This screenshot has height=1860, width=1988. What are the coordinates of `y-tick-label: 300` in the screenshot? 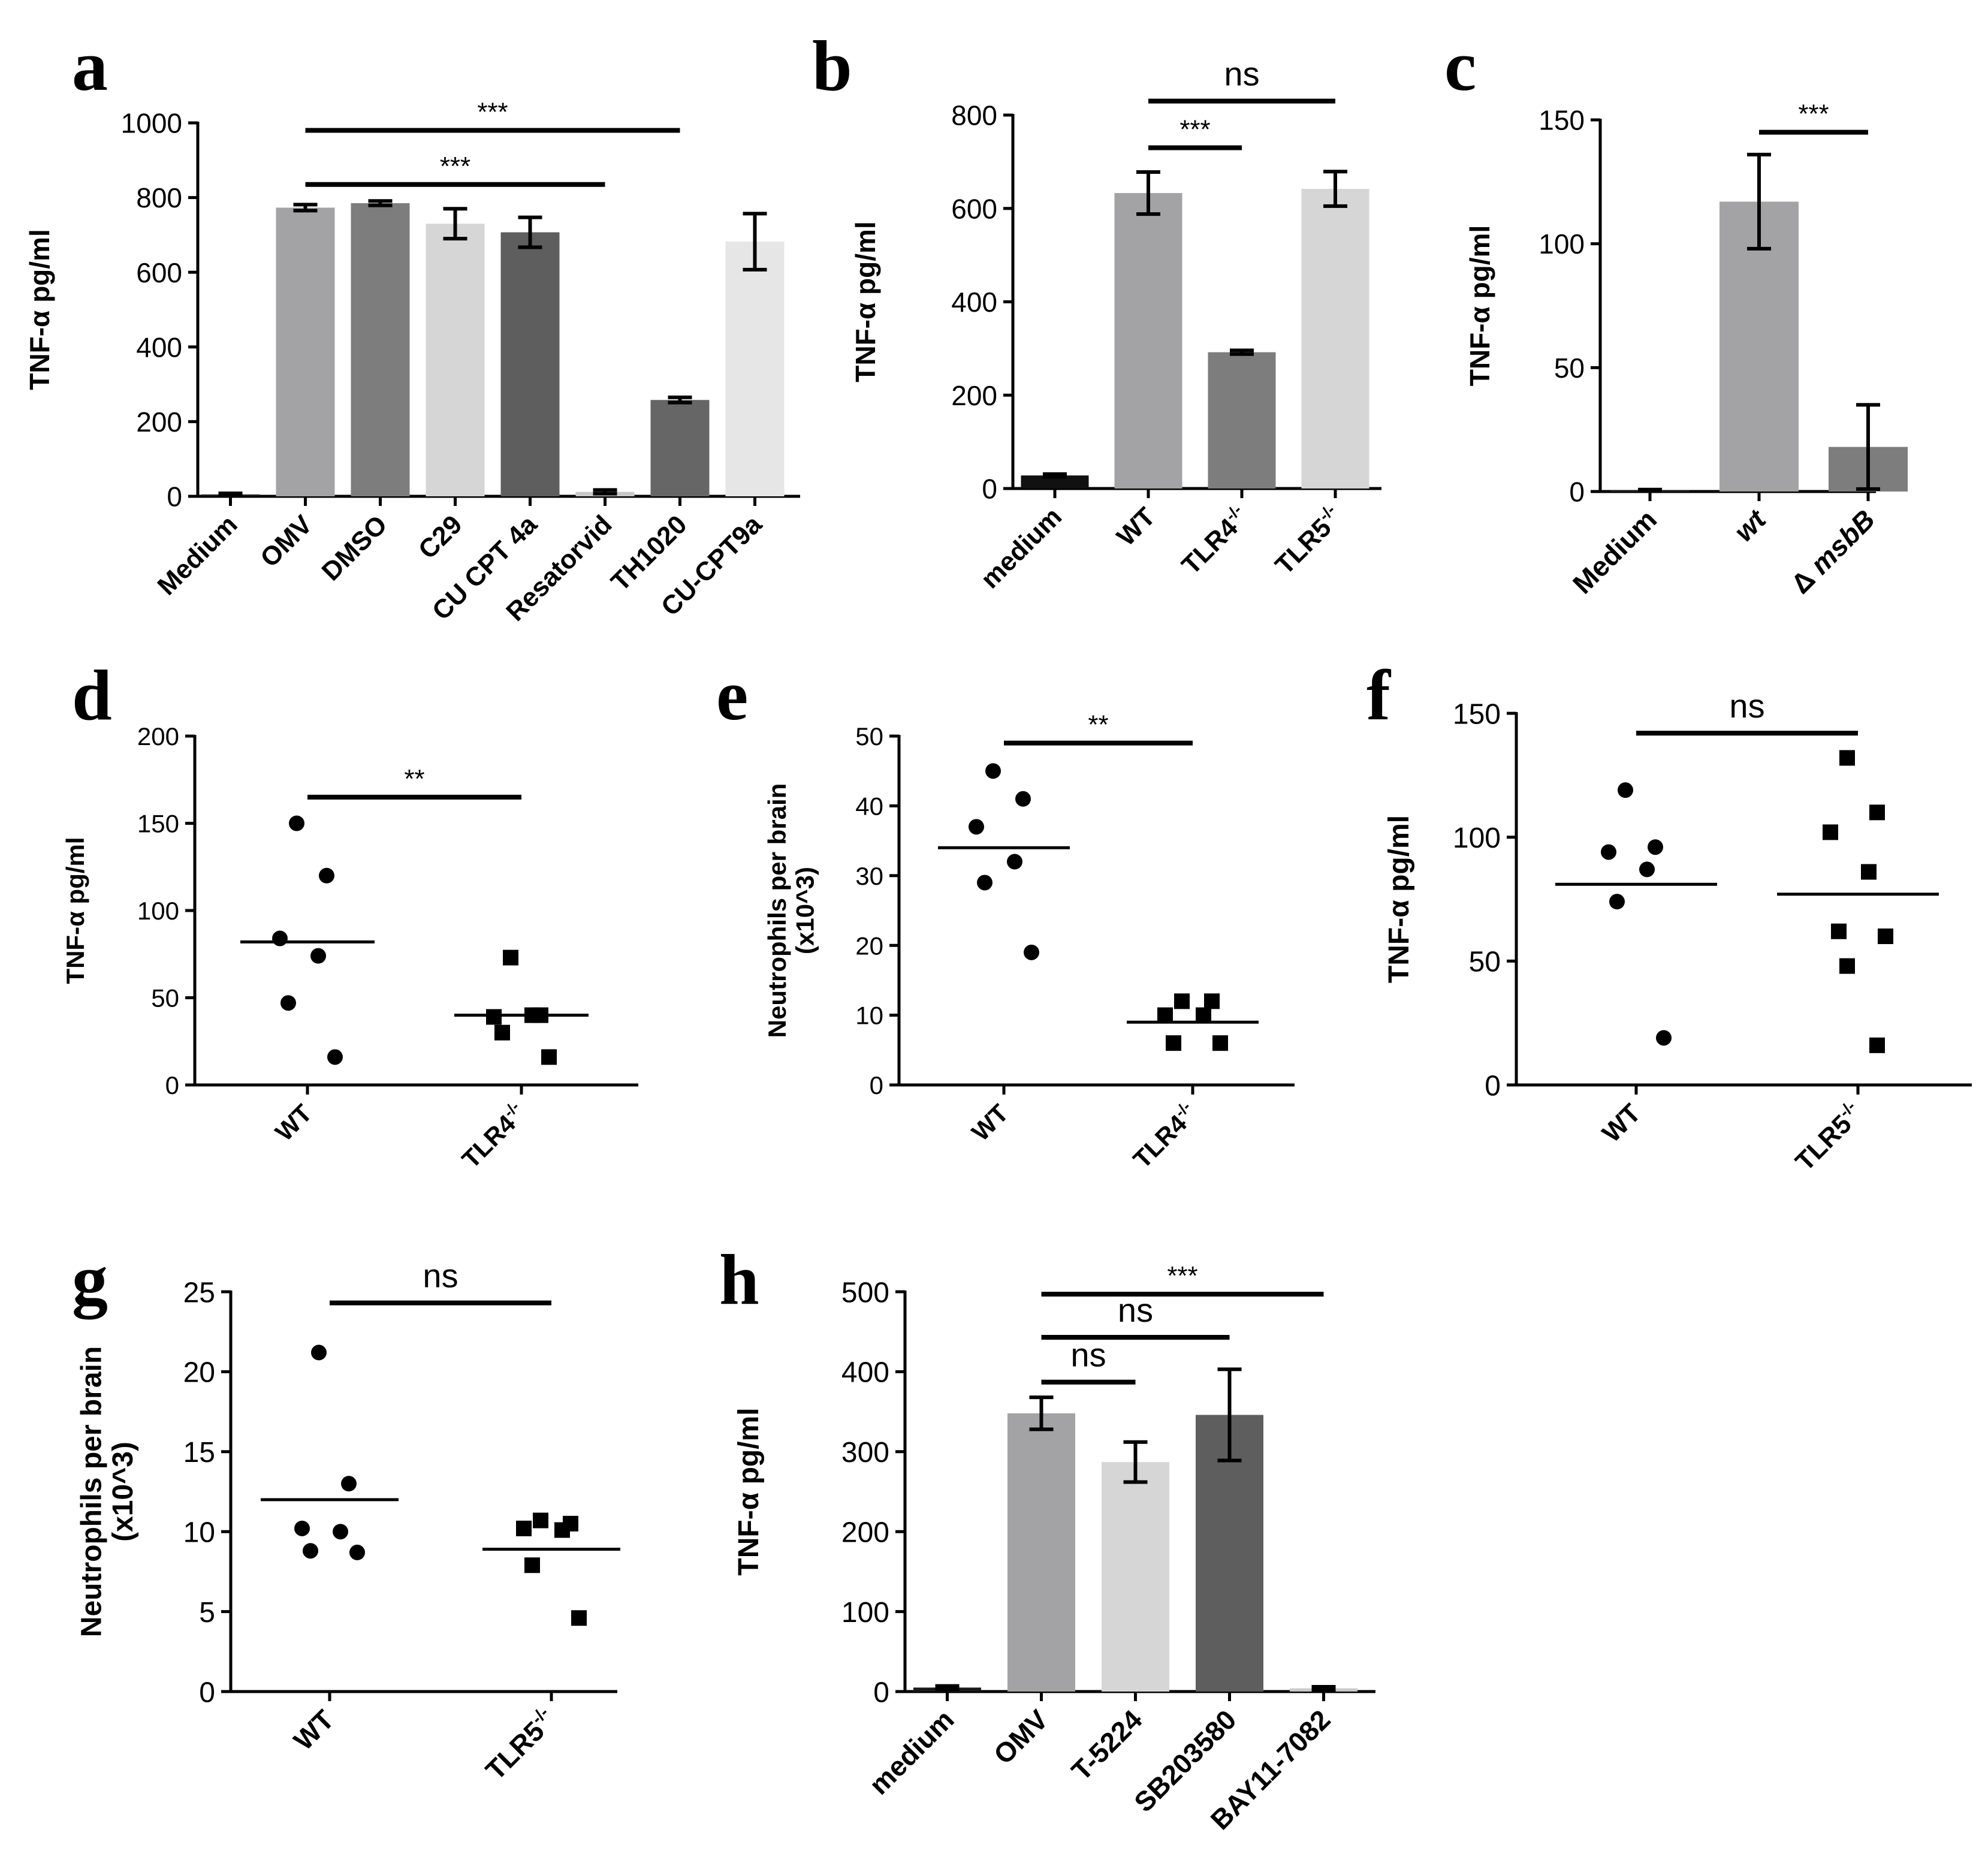 It's located at (865, 1453).